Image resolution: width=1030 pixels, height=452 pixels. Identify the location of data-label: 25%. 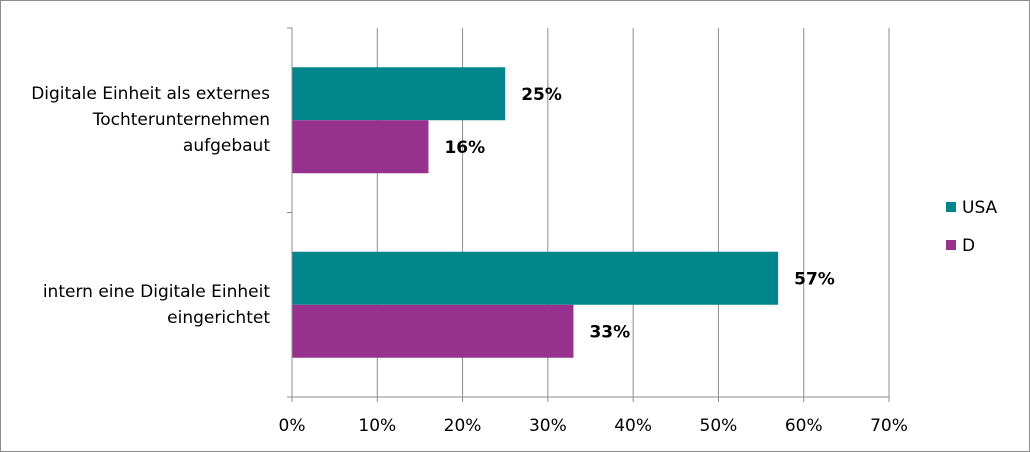
(541, 95).